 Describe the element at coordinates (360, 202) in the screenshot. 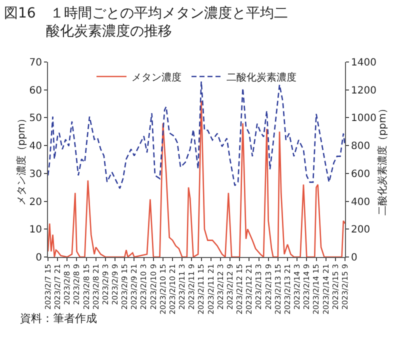

I see `y2-tick-label: 400` at that location.